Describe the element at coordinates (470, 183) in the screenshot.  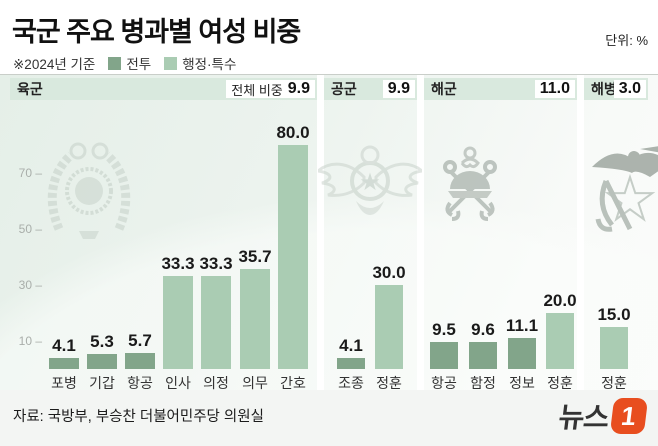
I see `navy-emblem-icon` at that location.